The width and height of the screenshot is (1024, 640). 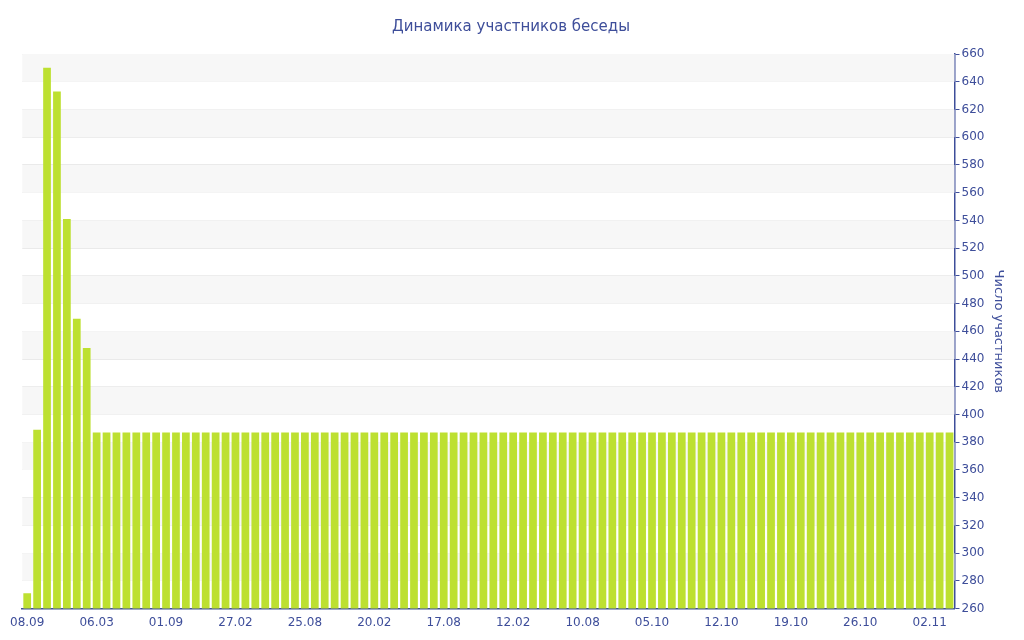 I want to click on x-tick-label: 27.02, so click(x=235, y=621).